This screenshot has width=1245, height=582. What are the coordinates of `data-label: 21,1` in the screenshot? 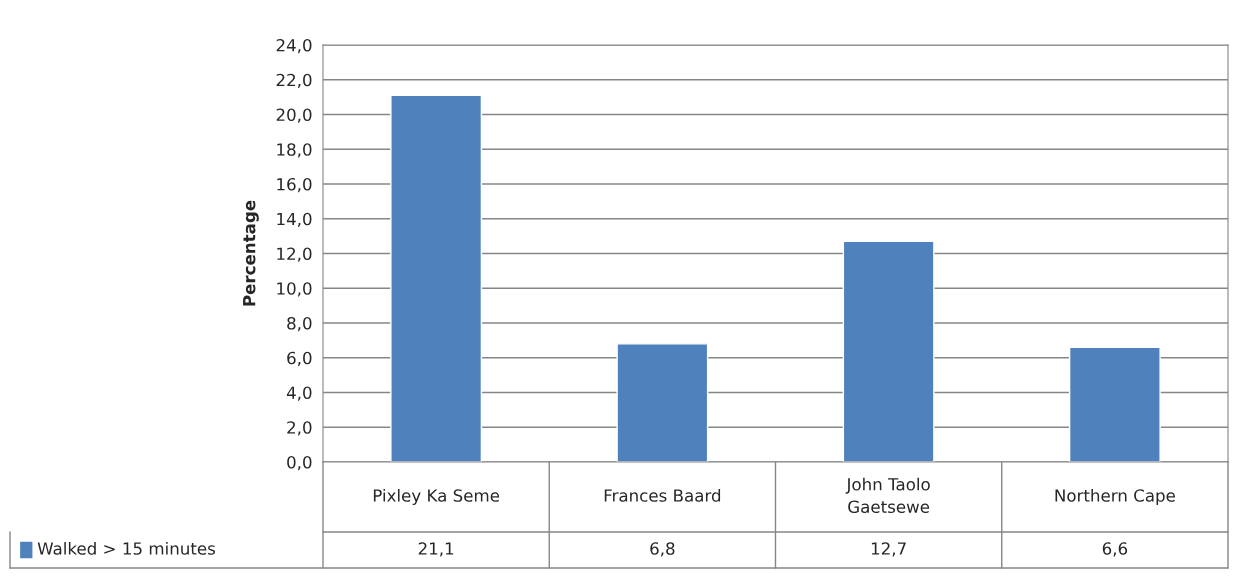 It's located at (436, 549).